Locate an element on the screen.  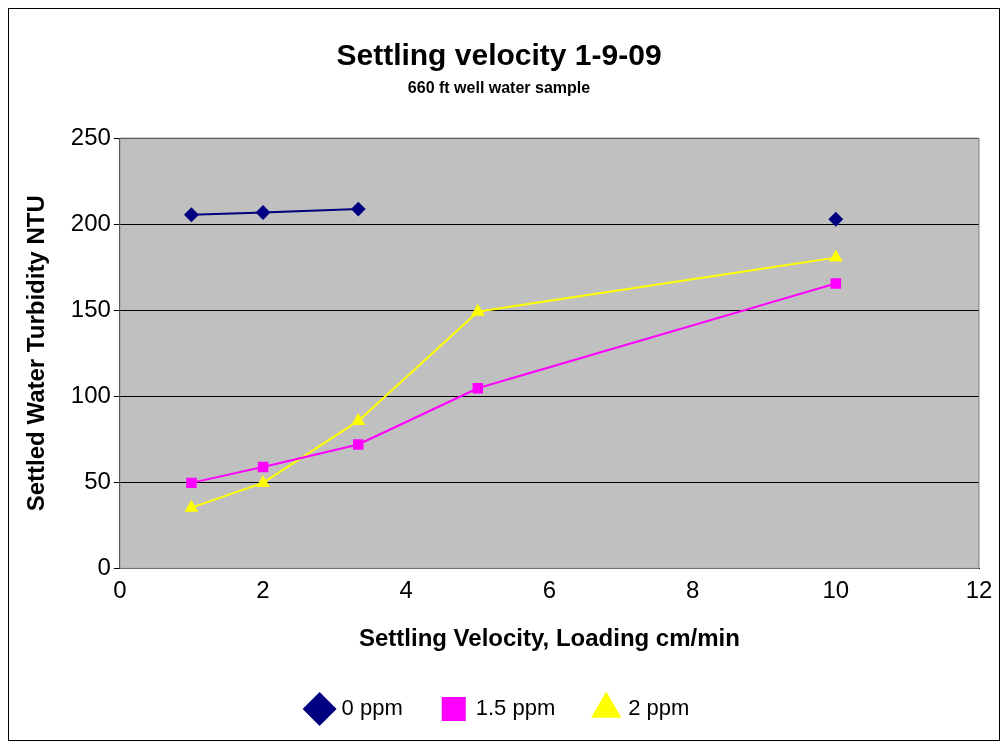
y-tick-label: 100 is located at coordinates (90, 394).